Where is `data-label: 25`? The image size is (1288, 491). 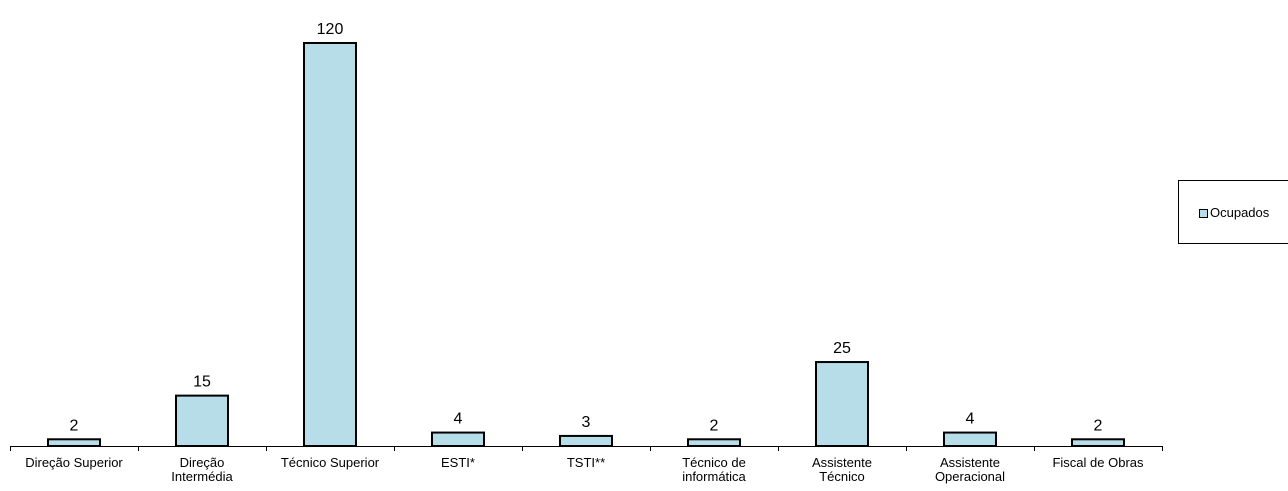 data-label: 25 is located at coordinates (842, 348).